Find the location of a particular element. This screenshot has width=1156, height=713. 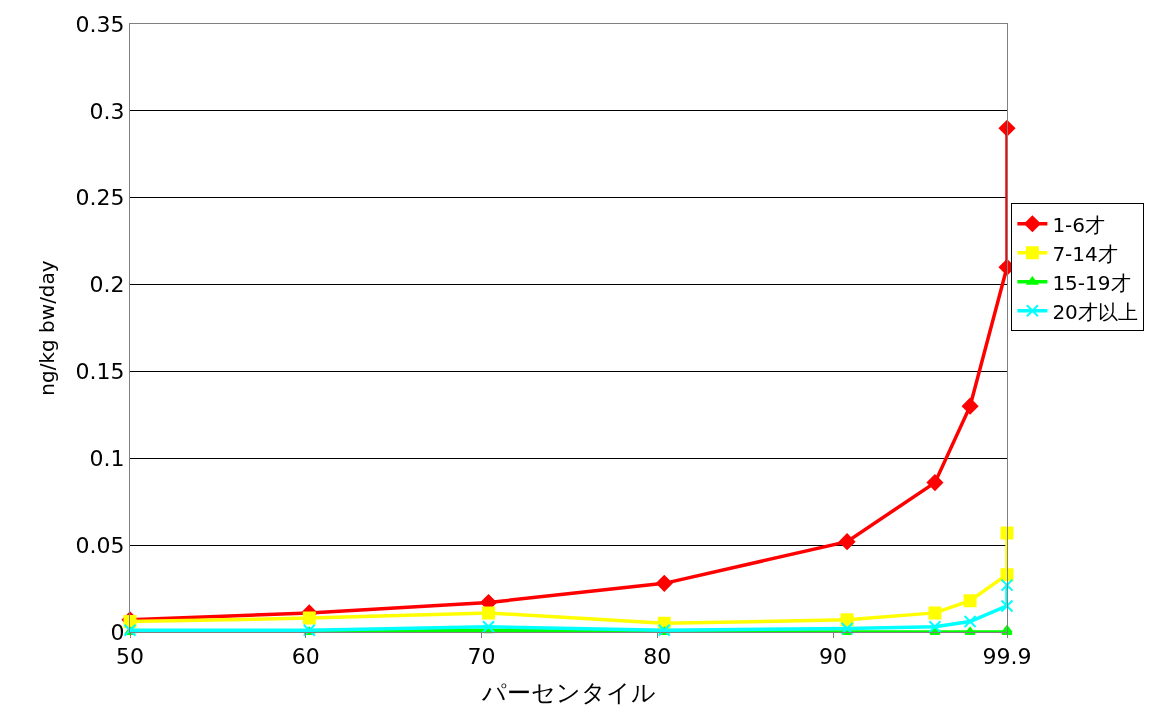

y-tick-label: 0.1 is located at coordinates (107, 458).